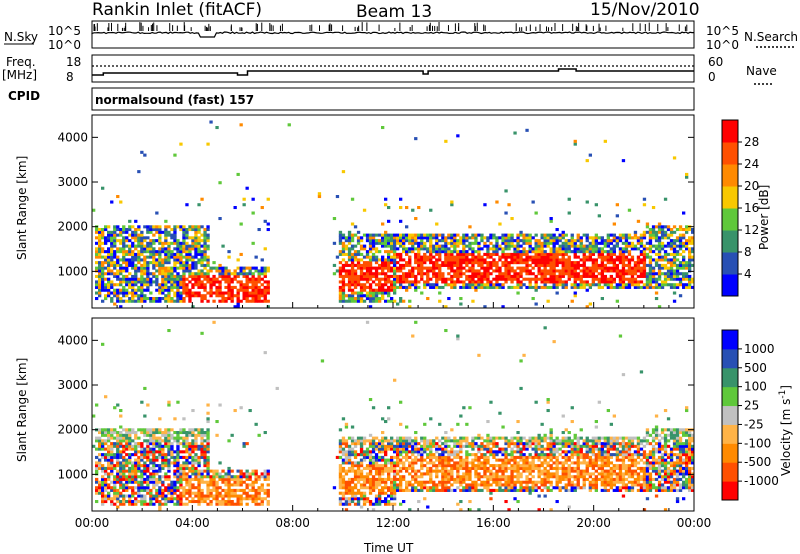 This screenshot has height=554, width=800. I want to click on freq-panel: Freq. [MHz] 18 8 60 0 Nave, so click(389, 69).